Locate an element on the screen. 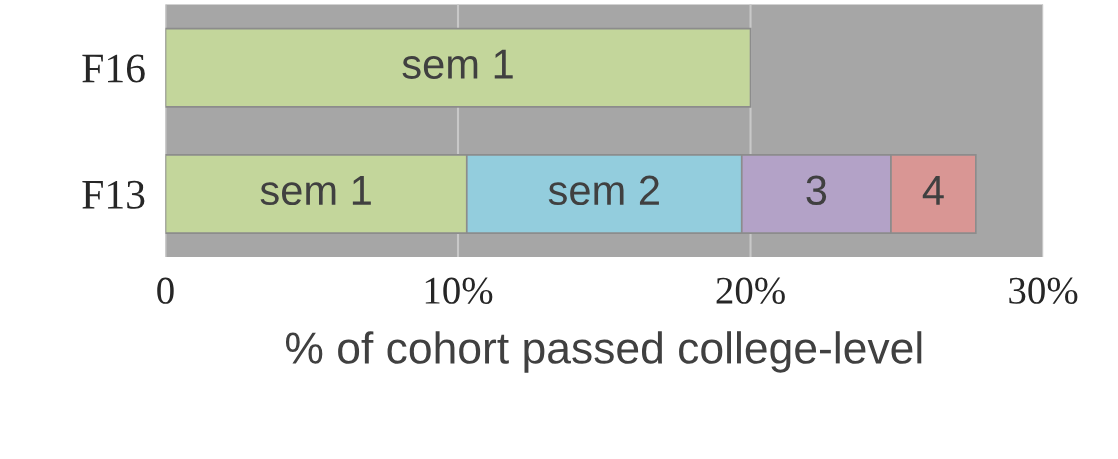 Image resolution: width=1118 pixels, height=459 pixels. bar is located at coordinates (458, 67).